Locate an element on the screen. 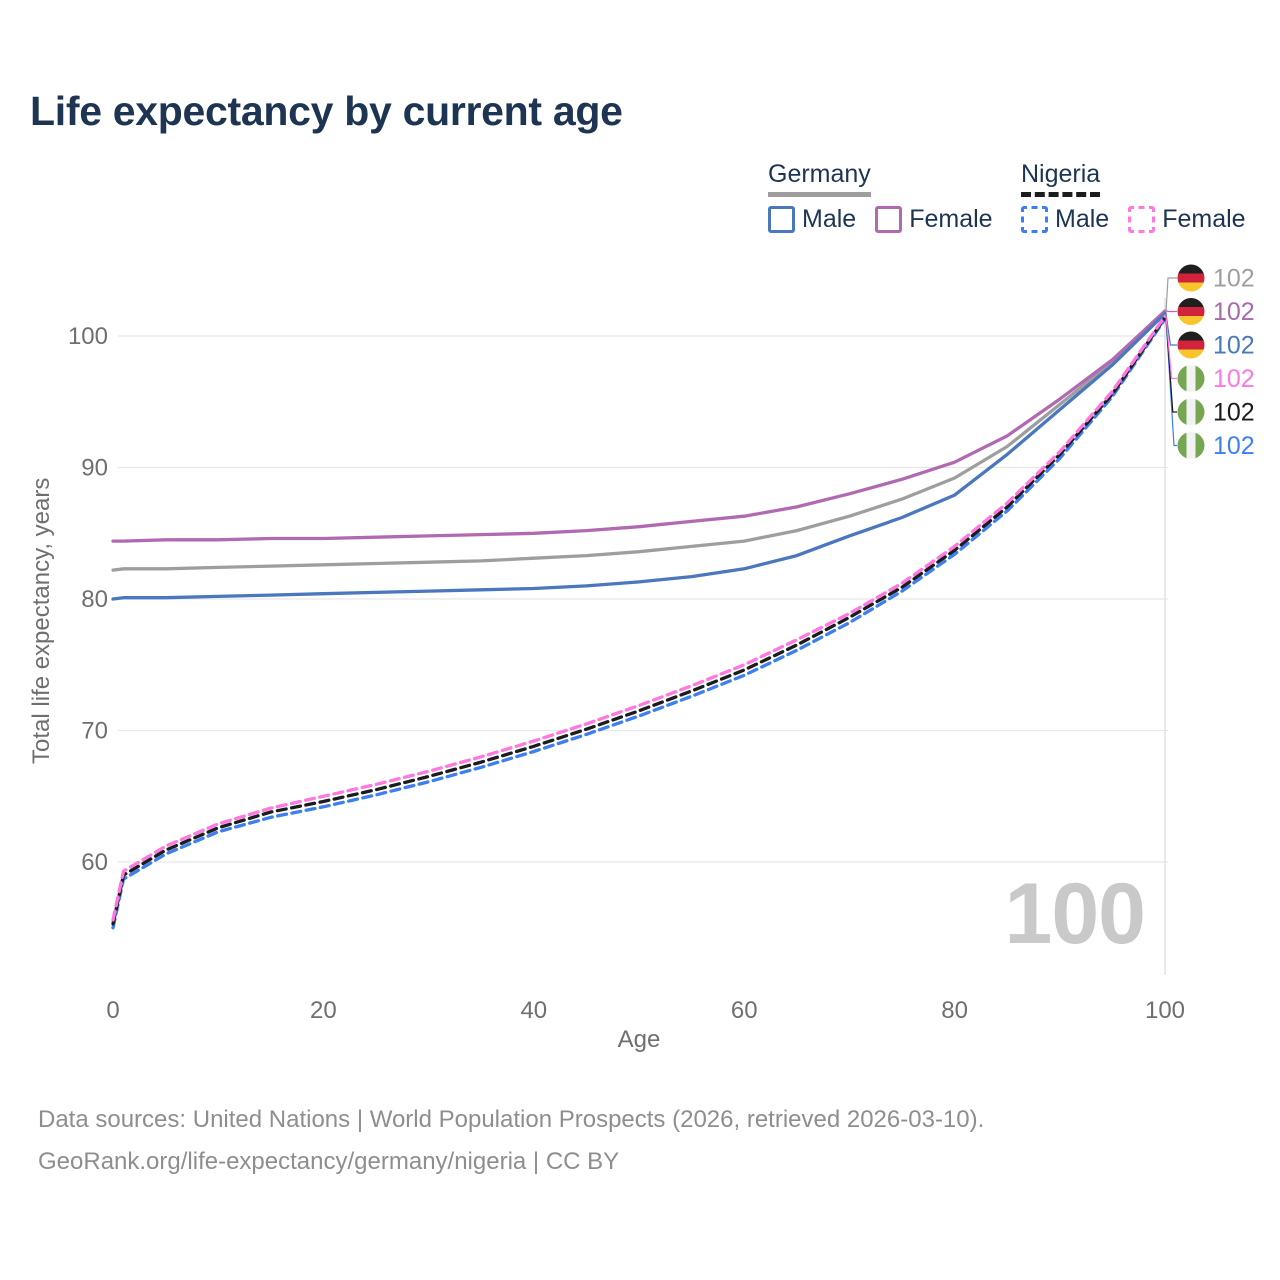 The width and height of the screenshot is (1280, 1280). x-tick-60: 60 is located at coordinates (744, 1010).